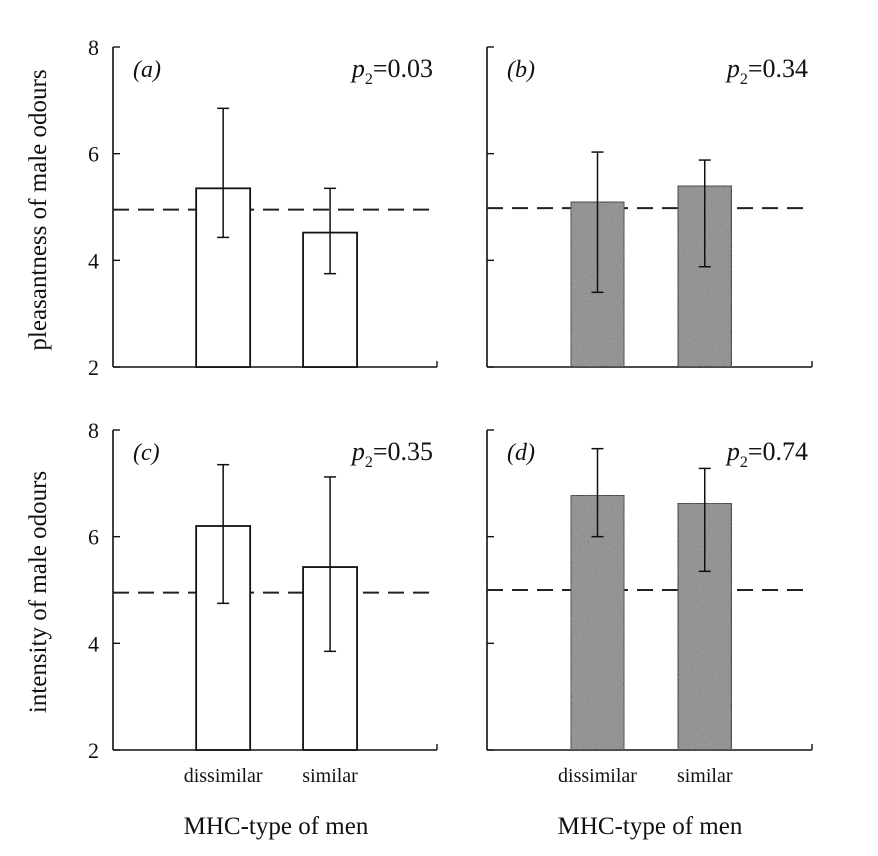  Describe the element at coordinates (766, 454) in the screenshot. I see `p-value-label: p2=0.74` at that location.